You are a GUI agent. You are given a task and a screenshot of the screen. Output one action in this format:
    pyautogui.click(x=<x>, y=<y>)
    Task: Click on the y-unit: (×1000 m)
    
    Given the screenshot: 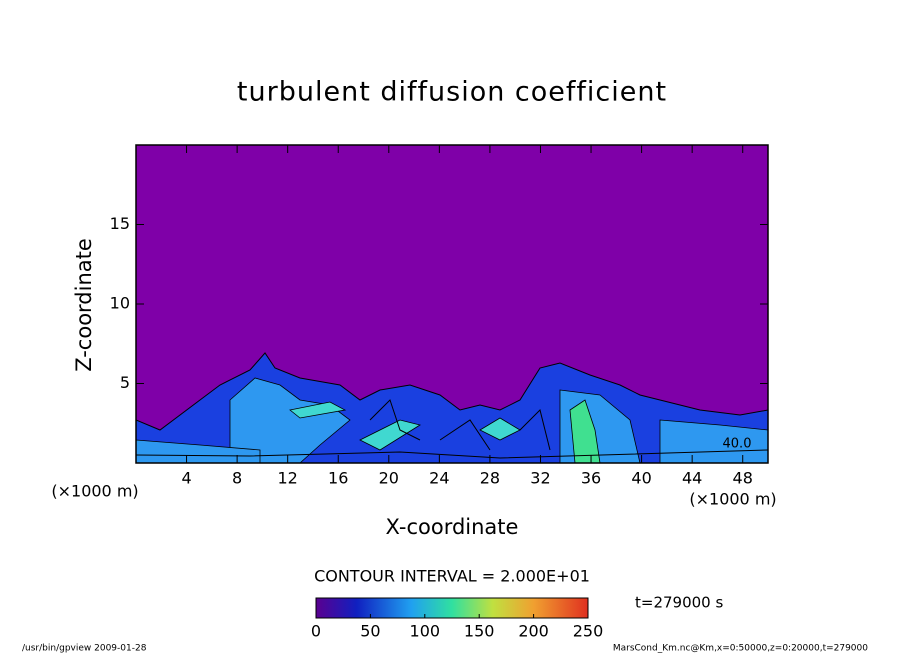 What is the action you would take?
    pyautogui.click(x=732, y=499)
    